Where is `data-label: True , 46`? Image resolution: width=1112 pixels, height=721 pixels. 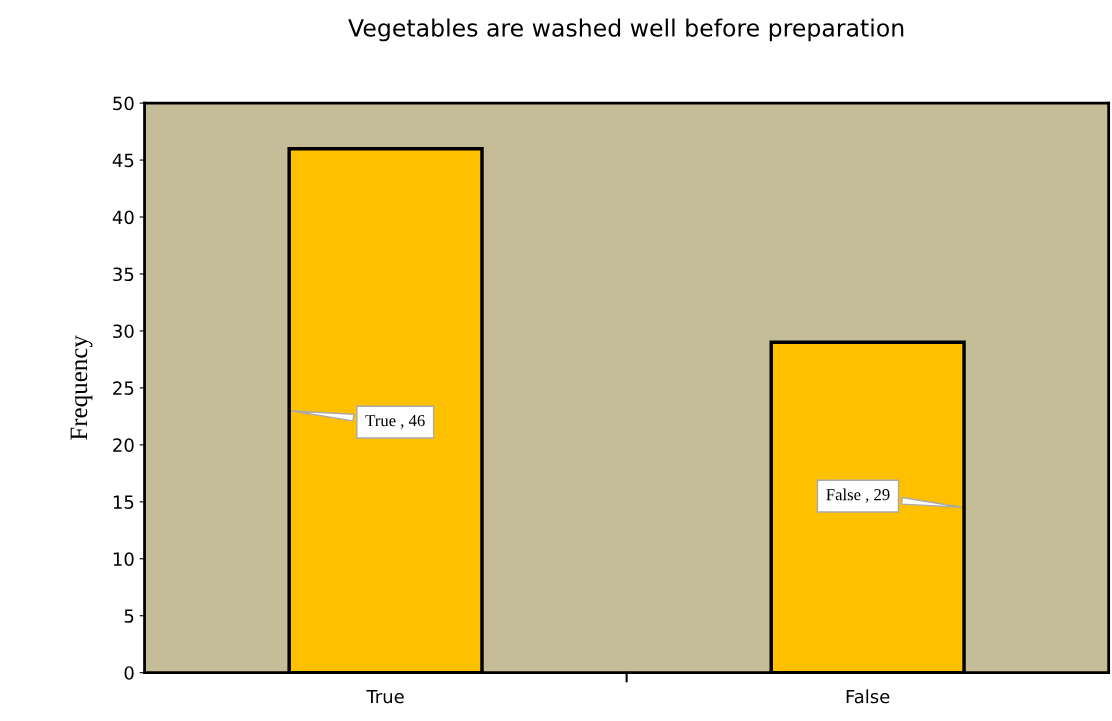 data-label: True , 46 is located at coordinates (395, 422).